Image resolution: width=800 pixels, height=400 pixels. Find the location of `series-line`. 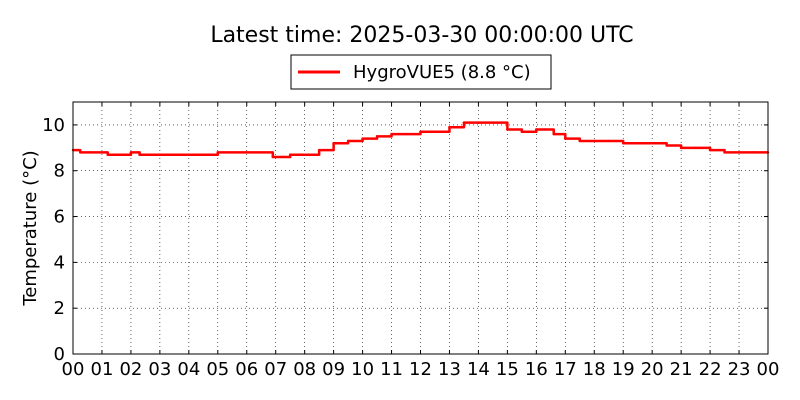

series-line is located at coordinates (420, 140).